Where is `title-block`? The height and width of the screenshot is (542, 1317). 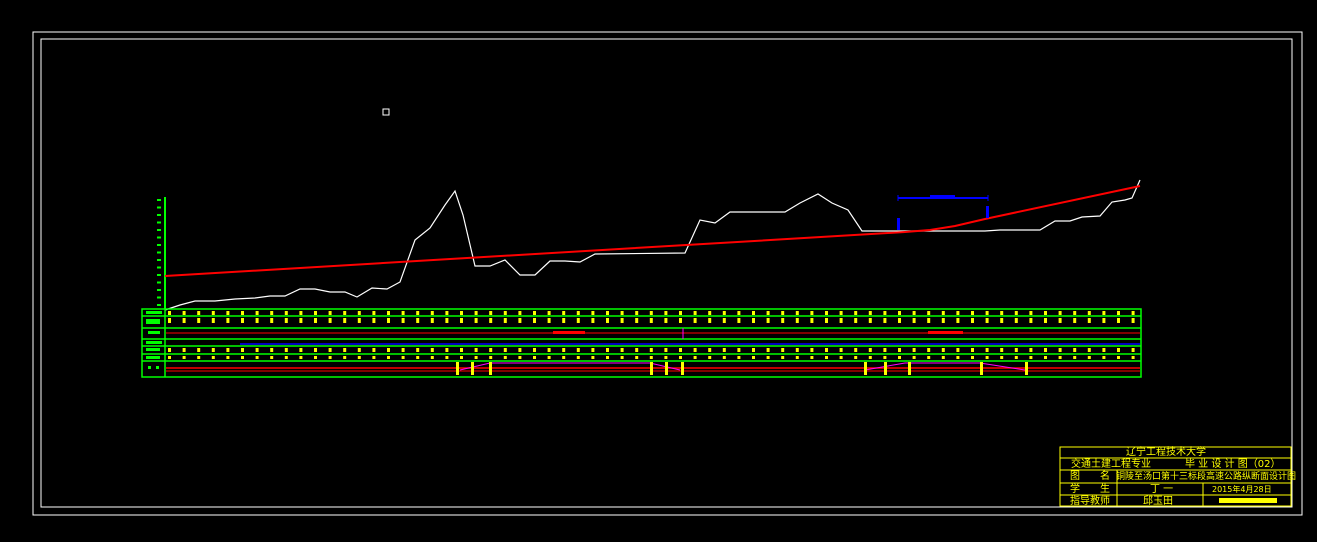 title-block is located at coordinates (1175, 476).